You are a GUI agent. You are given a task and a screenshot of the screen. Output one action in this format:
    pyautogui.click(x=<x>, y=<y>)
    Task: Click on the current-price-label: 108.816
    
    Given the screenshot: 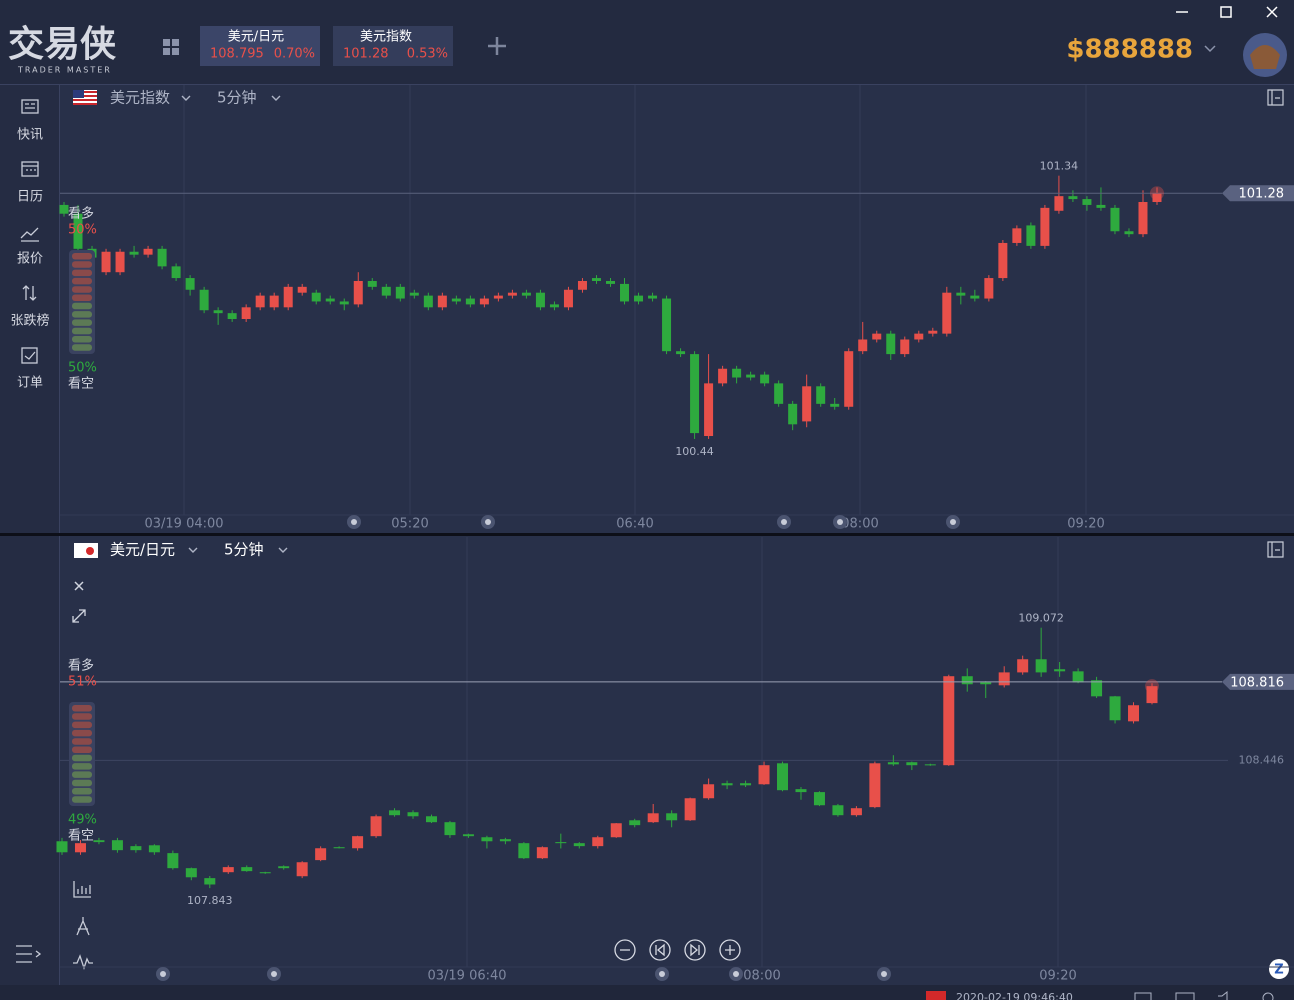 What is the action you would take?
    pyautogui.click(x=1257, y=682)
    